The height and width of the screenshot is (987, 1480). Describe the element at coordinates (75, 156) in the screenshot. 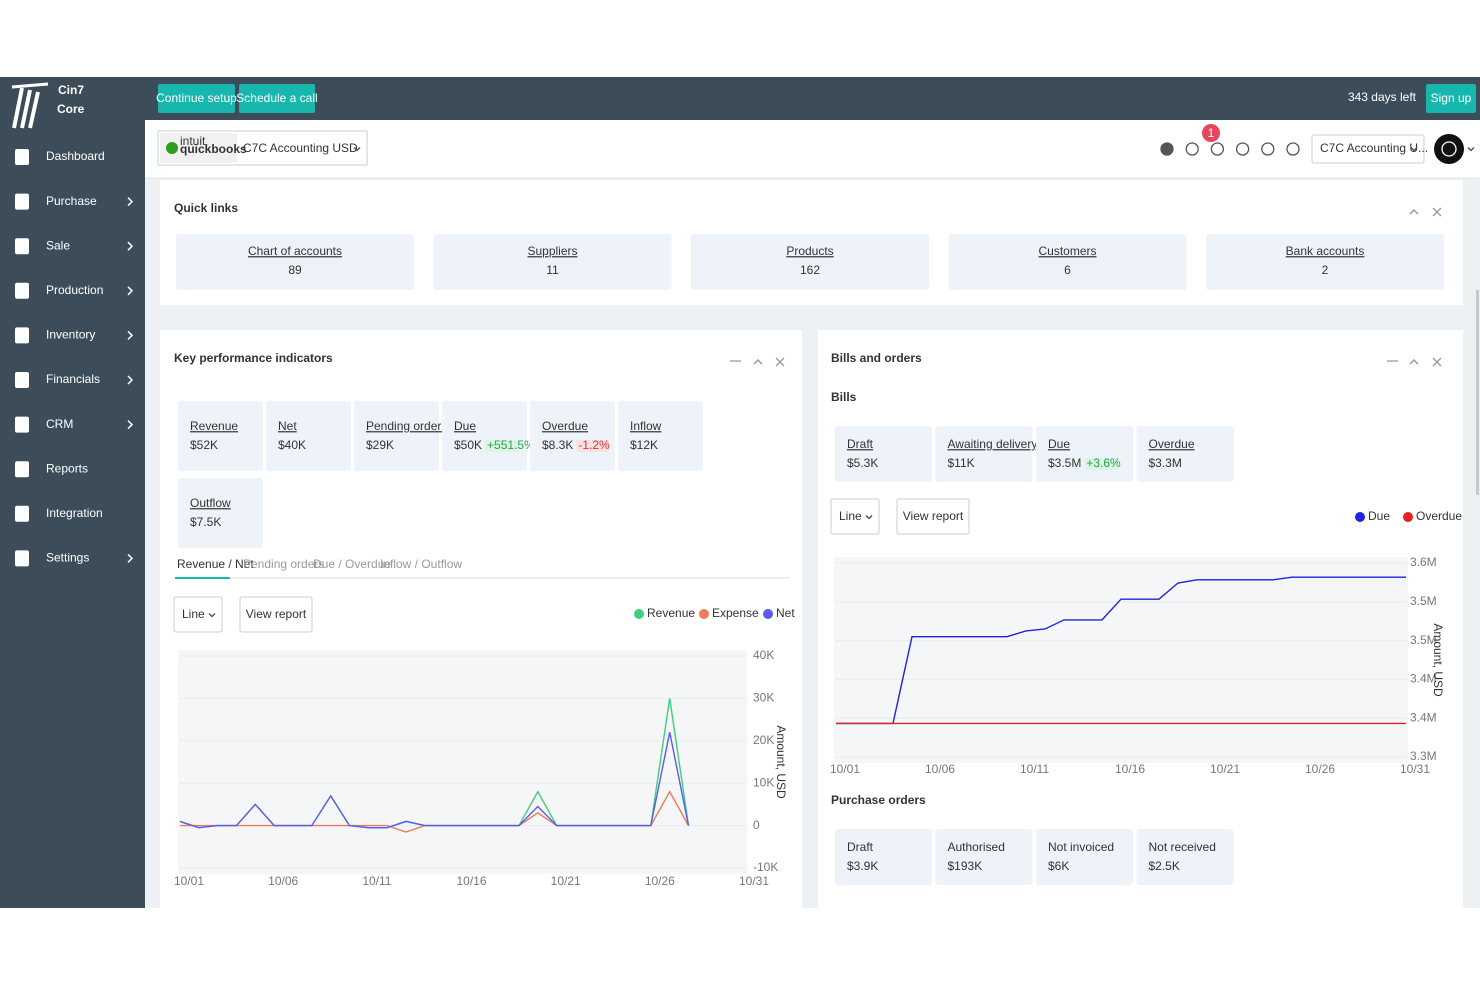

I see `menu-item: Dashboard` at that location.